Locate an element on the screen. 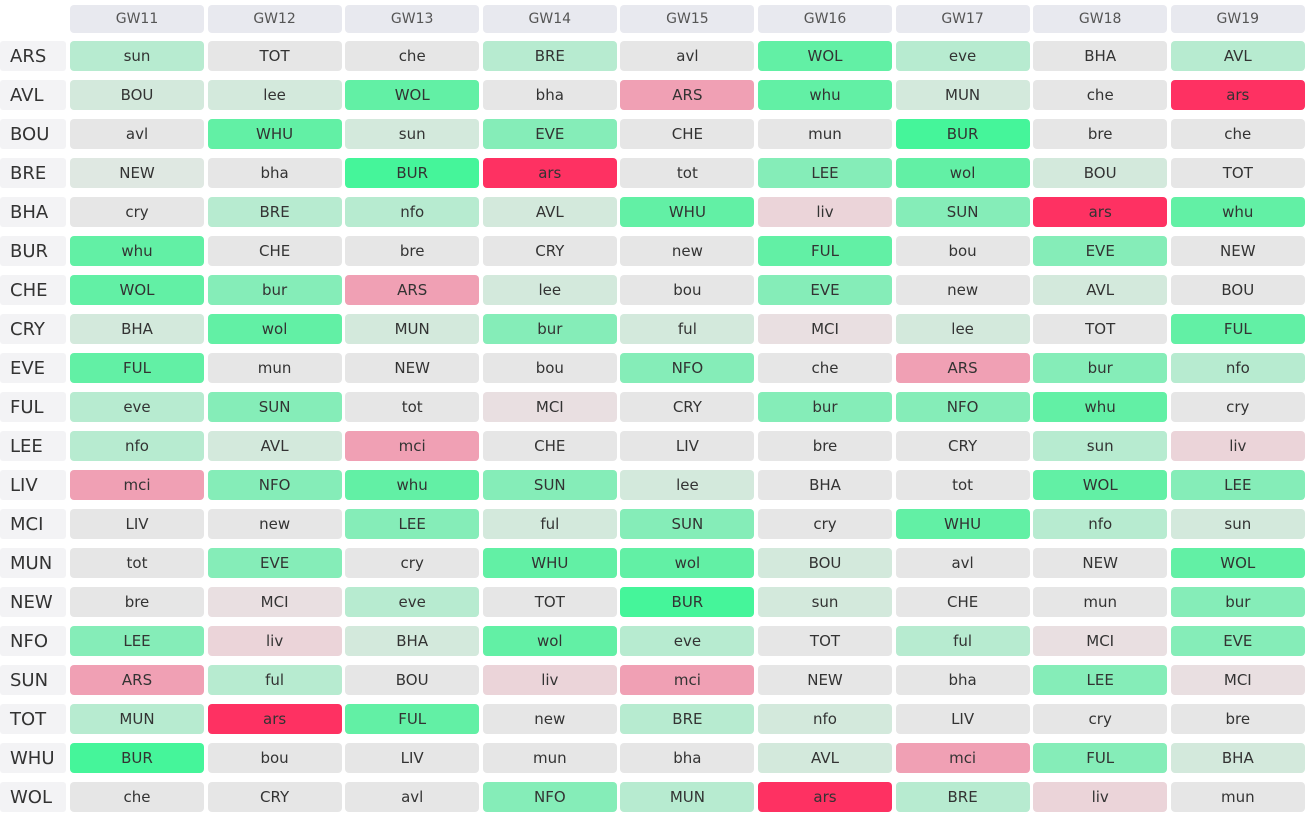  fixture-cell: TOT is located at coordinates (1237, 173).